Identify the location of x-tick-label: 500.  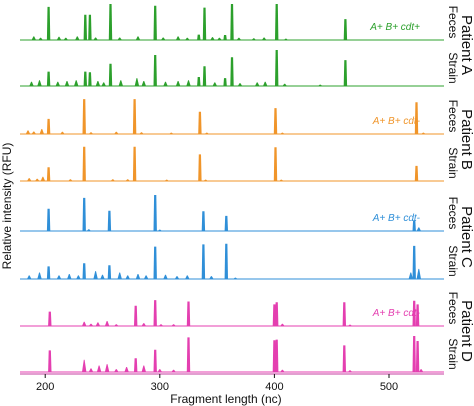
(389, 387).